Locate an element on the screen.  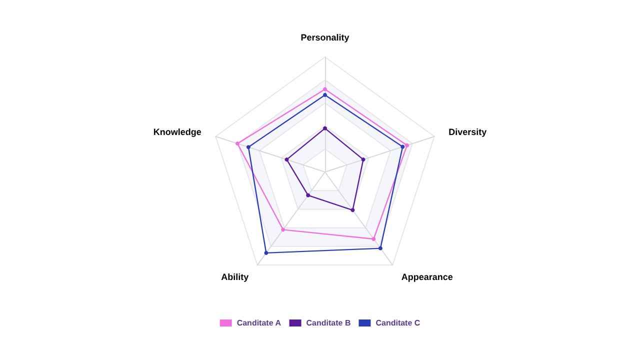
legend-label: Canditate A is located at coordinates (259, 323).